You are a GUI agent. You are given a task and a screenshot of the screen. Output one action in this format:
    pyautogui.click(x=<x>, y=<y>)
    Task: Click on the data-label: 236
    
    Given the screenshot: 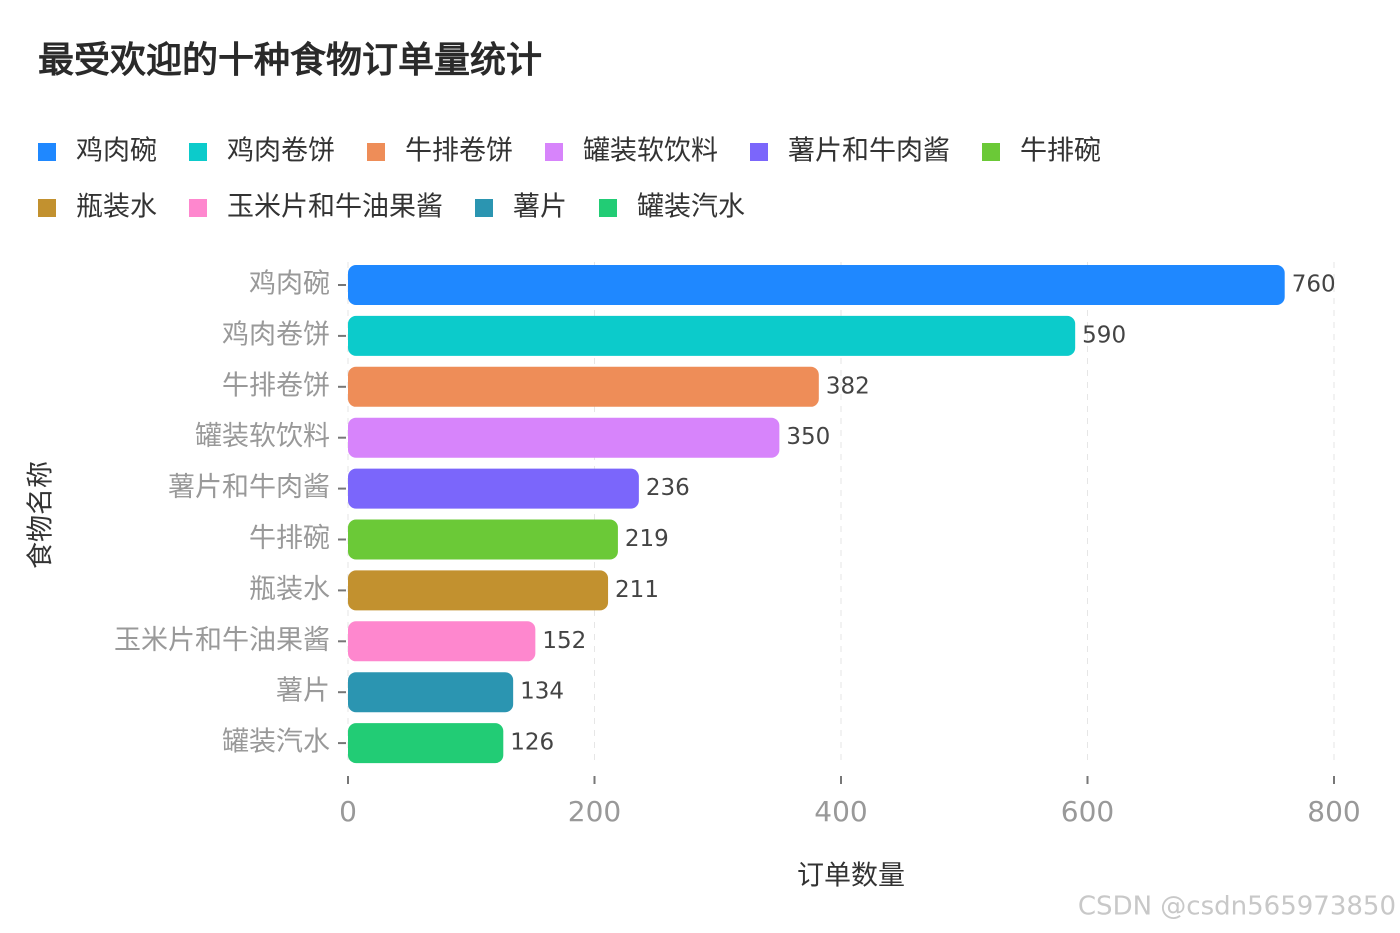 What is the action you would take?
    pyautogui.click(x=668, y=488)
    